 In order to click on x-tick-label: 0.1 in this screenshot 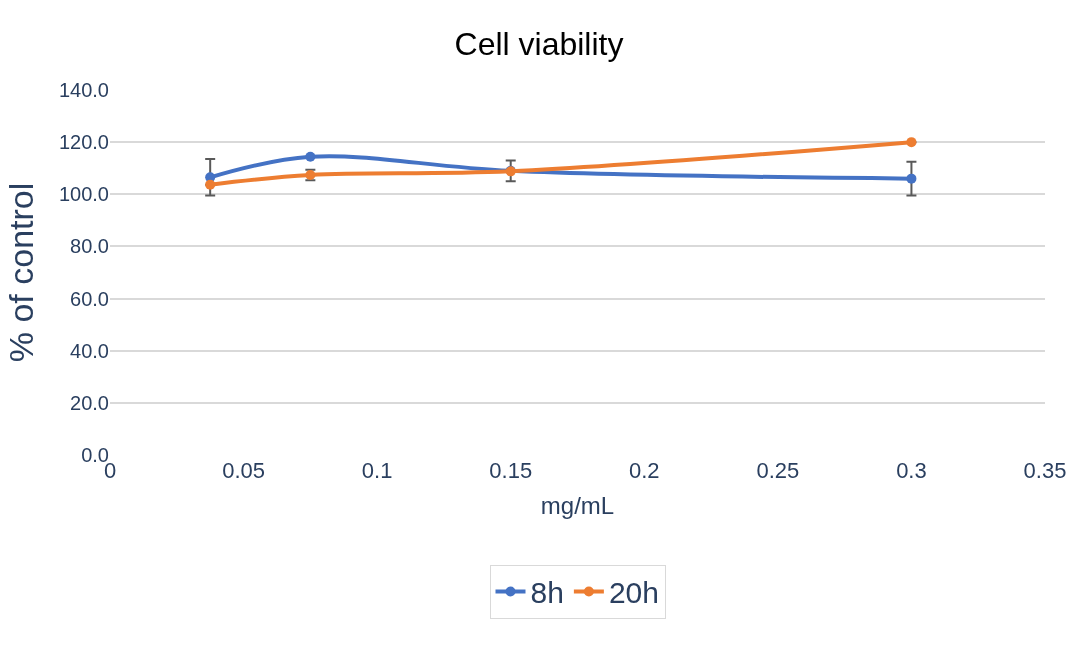, I will do `click(377, 470)`.